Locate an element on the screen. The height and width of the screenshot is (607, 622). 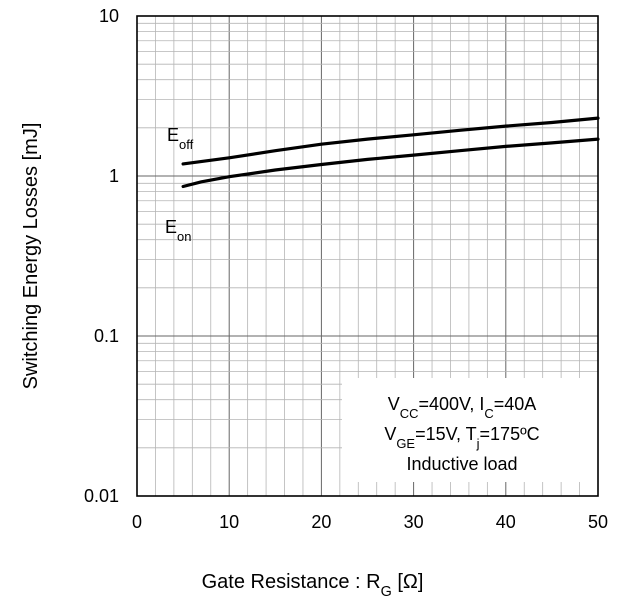
conditions-background is located at coordinates (470, 430).